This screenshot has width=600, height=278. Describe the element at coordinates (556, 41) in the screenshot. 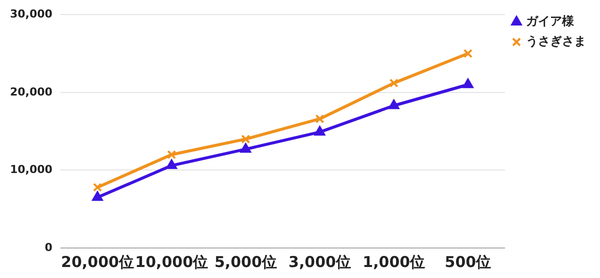

I see `legend-label: うさぎさま` at that location.